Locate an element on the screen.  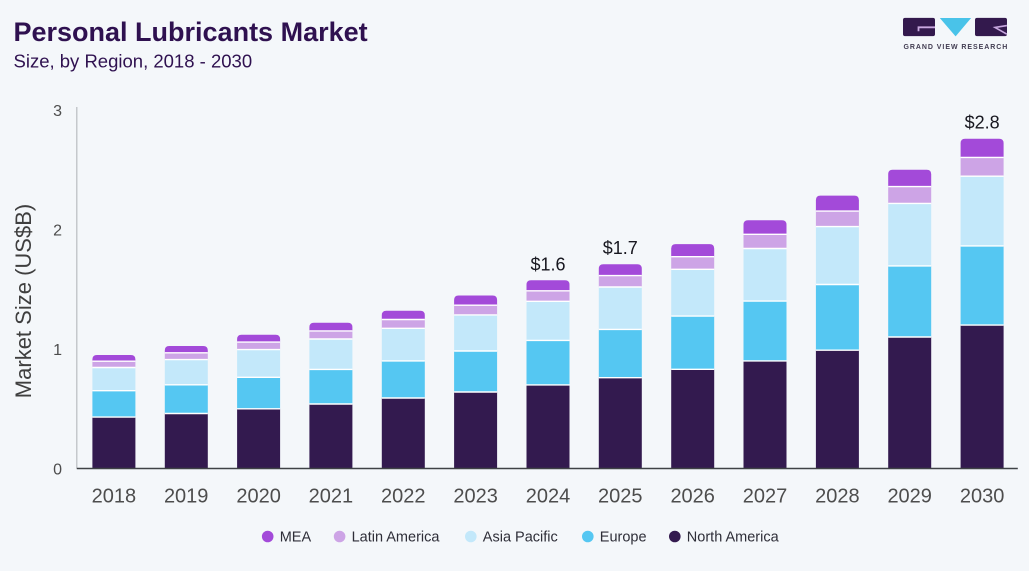
svg-text: 2024 is located at coordinates (548, 497).